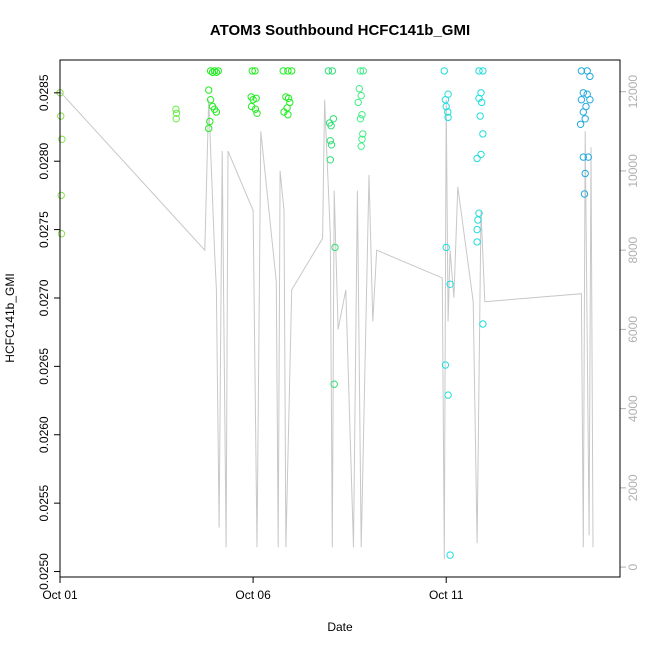 Image resolution: width=650 pixels, height=650 pixels. Describe the element at coordinates (633, 566) in the screenshot. I see `y2-tick-label: 0` at that location.